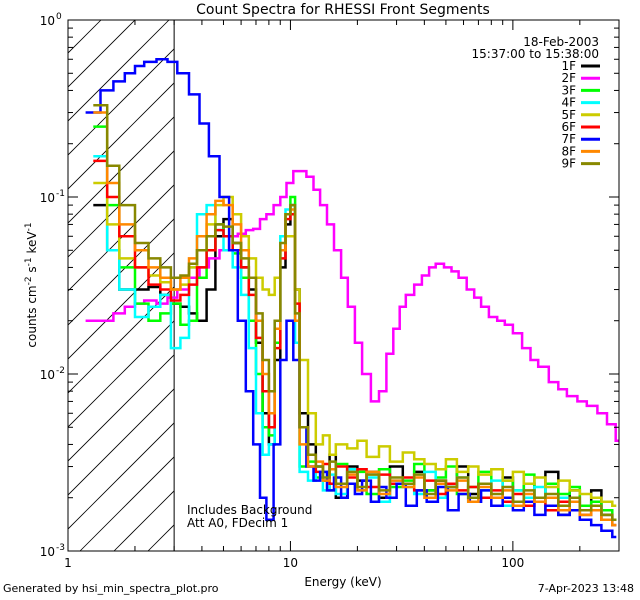 This screenshot has height=600, width=640. I want to click on annotation-time-range: 15:37:00 to 15:38:00, so click(535, 54).